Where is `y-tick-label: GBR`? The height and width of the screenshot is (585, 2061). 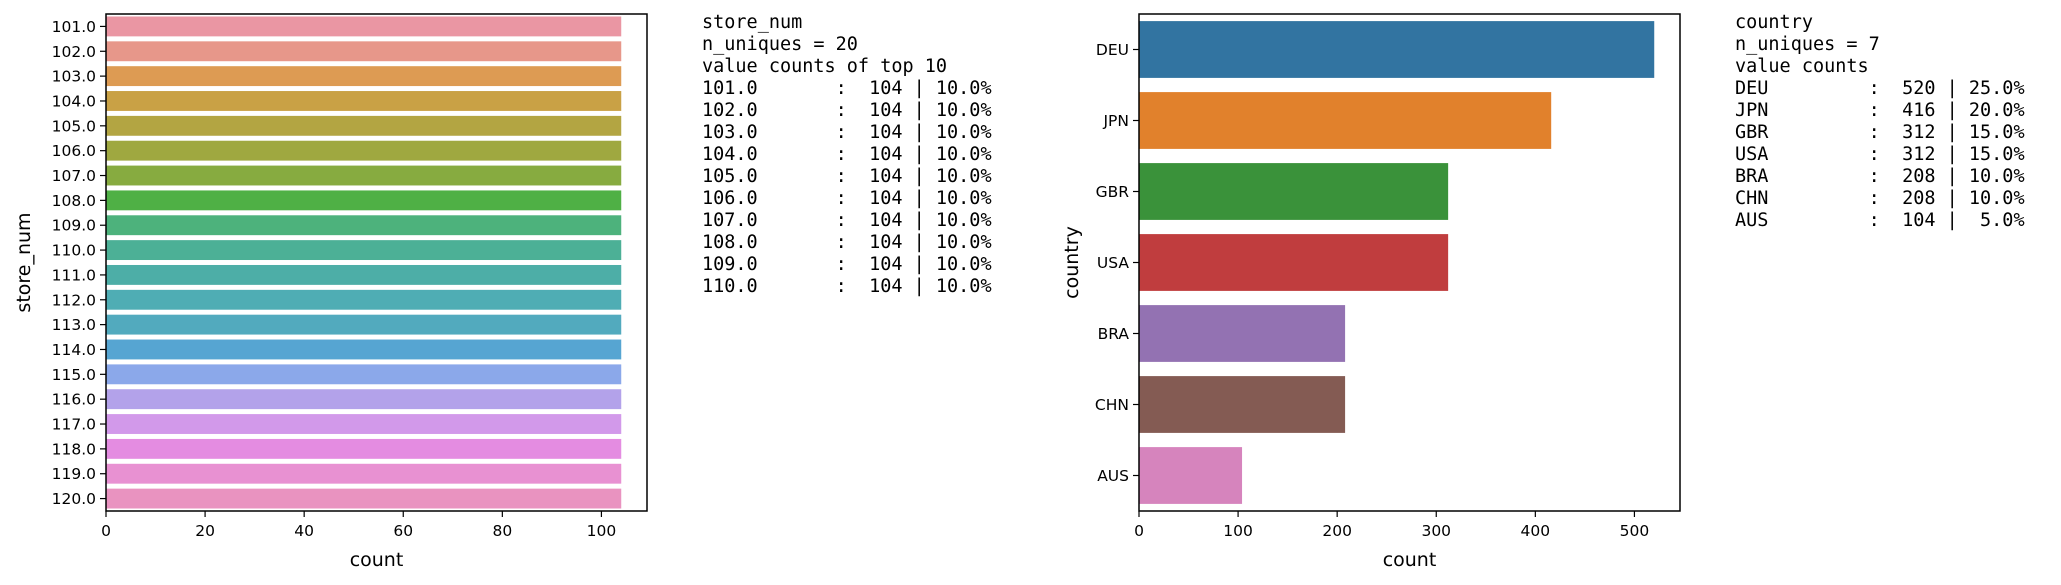 y-tick-label: GBR is located at coordinates (1113, 192).